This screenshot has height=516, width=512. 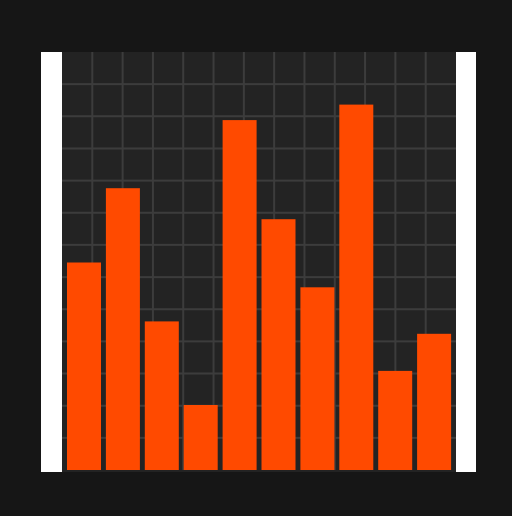 What do you see at coordinates (466, 262) in the screenshot?
I see `right-frame-post` at bounding box center [466, 262].